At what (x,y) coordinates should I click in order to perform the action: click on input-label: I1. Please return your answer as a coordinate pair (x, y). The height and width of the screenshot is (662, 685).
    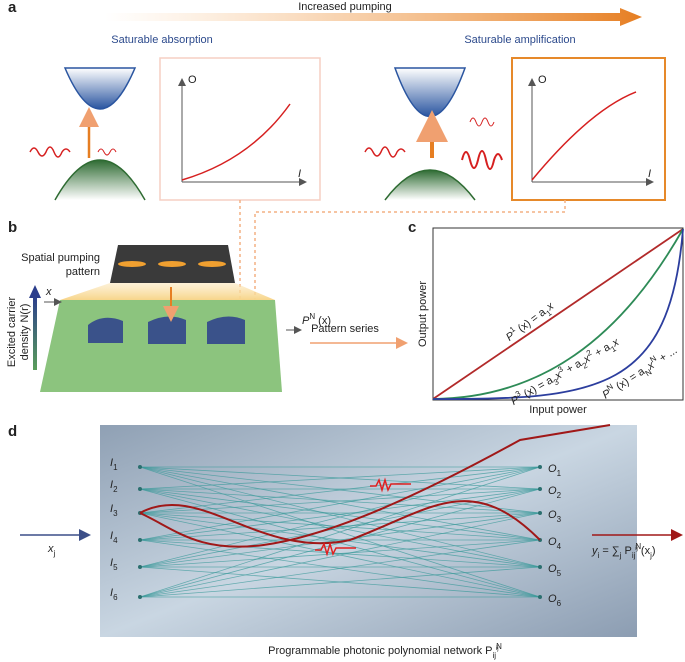
    Looking at the image, I should click on (114, 464).